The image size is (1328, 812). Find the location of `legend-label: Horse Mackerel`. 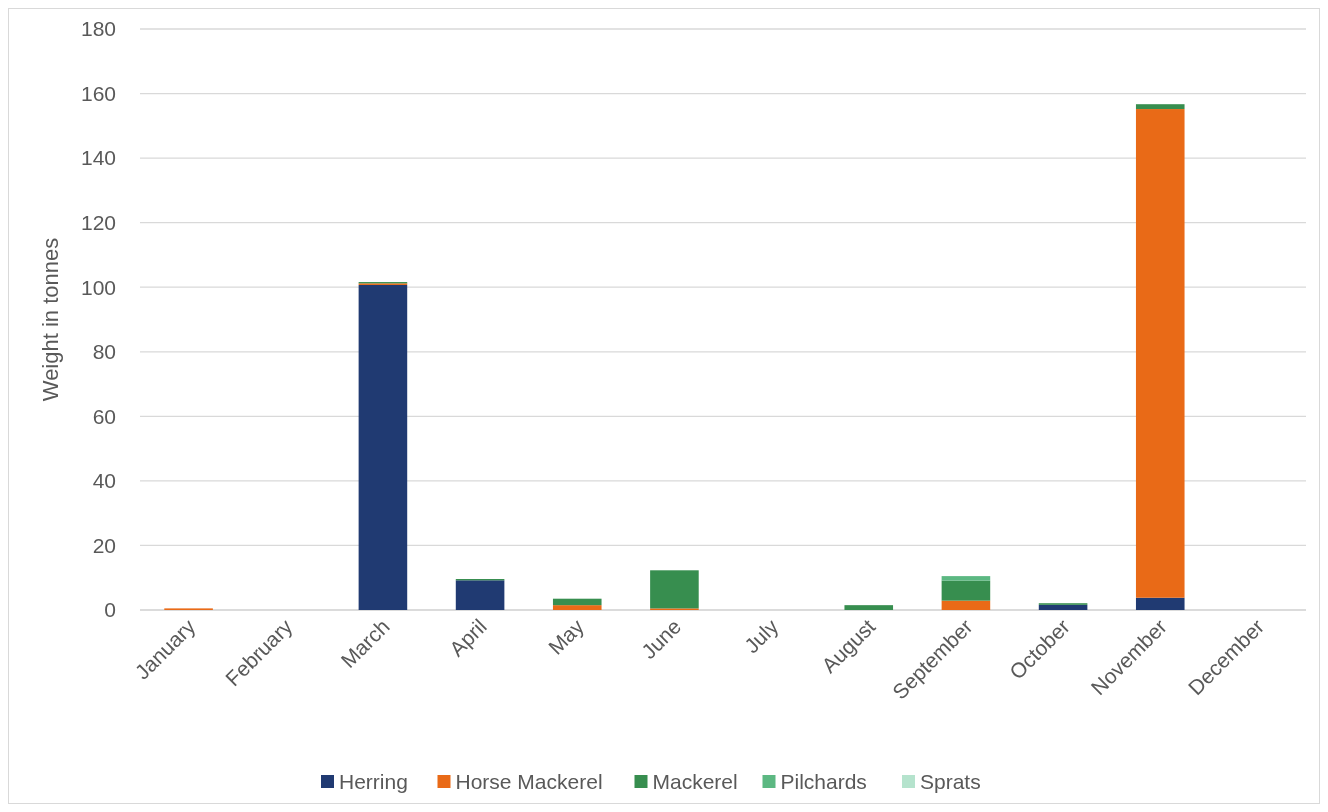

legend-label: Horse Mackerel is located at coordinates (529, 782).